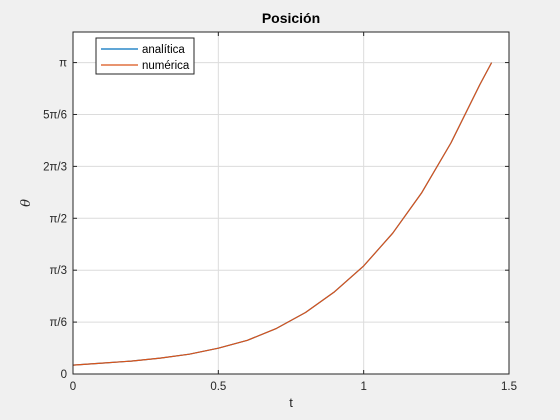 The height and width of the screenshot is (420, 560). I want to click on x-axis-label: t, so click(291, 402).